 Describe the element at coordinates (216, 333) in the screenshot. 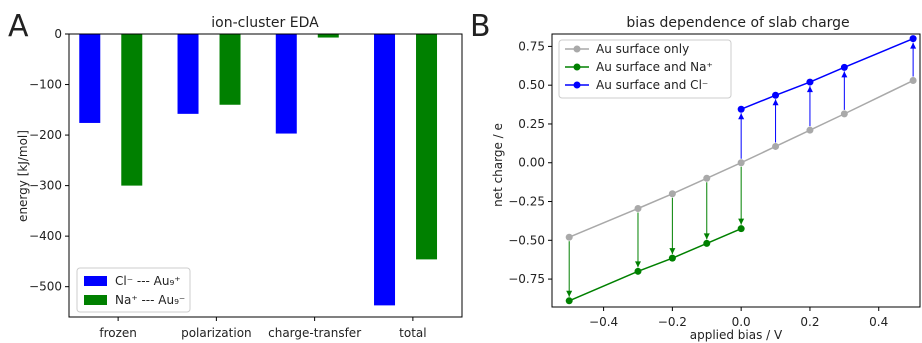

I see `x-tick-label: polarization` at that location.